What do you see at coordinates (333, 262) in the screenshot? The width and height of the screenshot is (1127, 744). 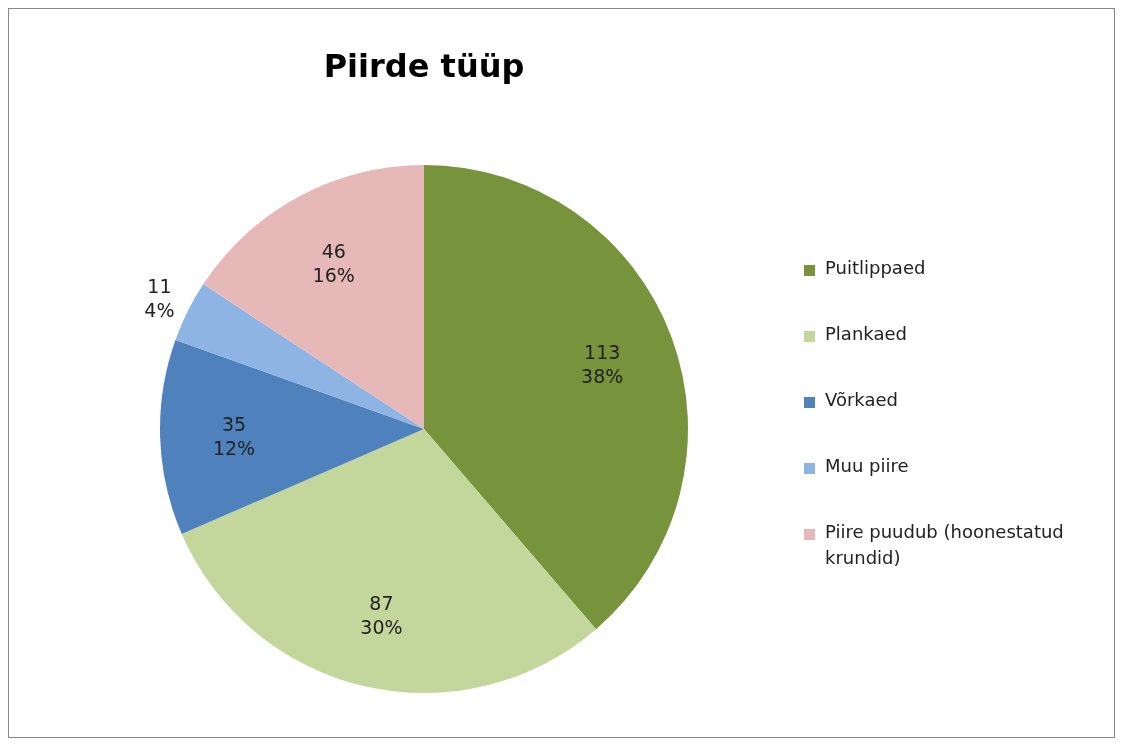 I see `data-label: 46 16%` at bounding box center [333, 262].